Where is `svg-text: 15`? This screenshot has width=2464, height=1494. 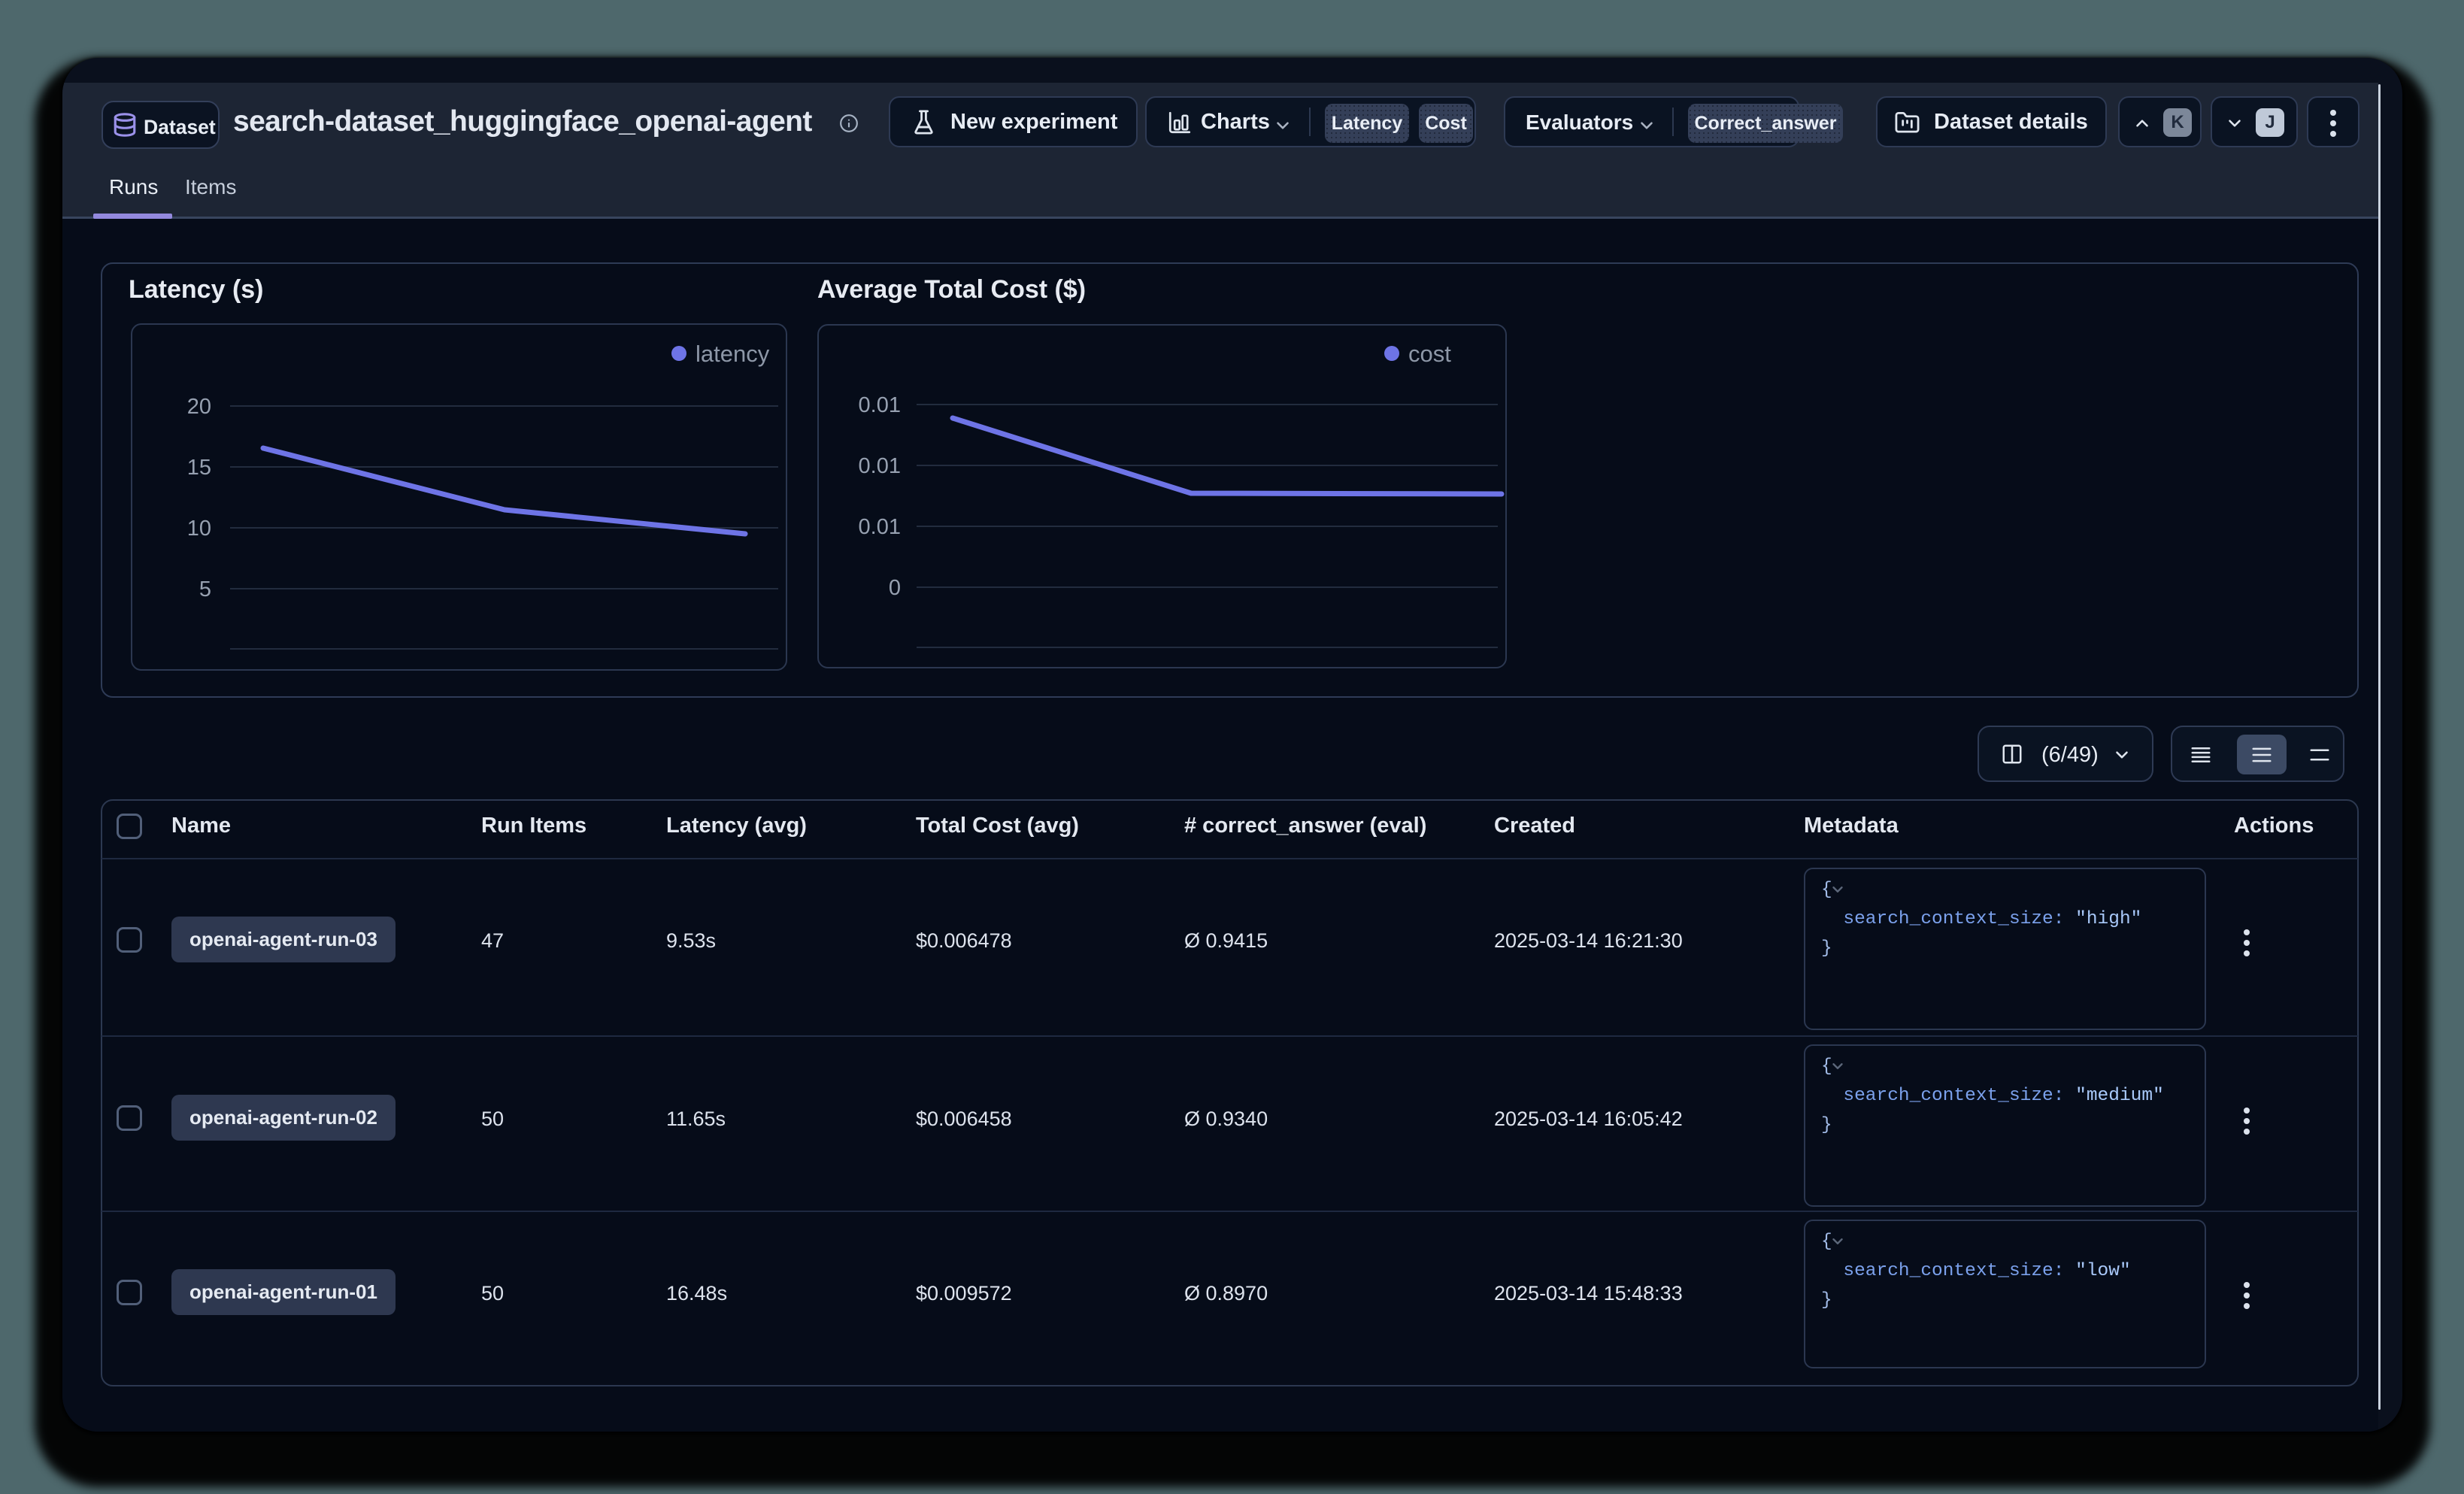
svg-text: 15 is located at coordinates (199, 468).